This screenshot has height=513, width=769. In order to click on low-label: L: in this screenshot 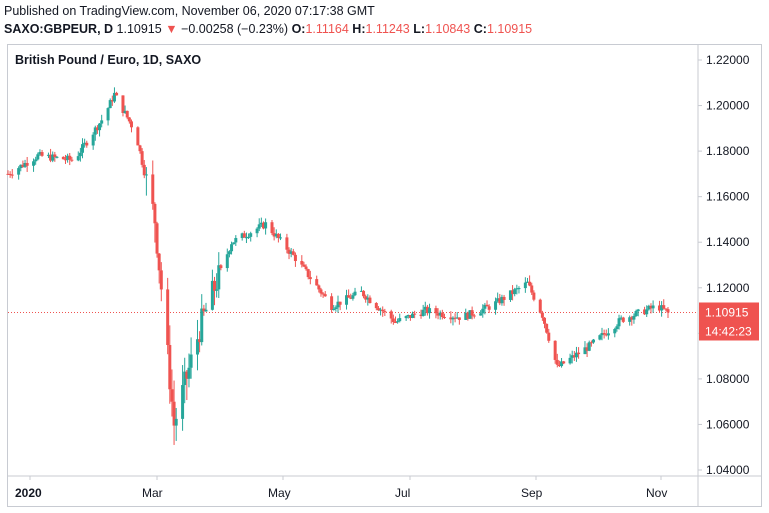, I will do `click(419, 29)`.